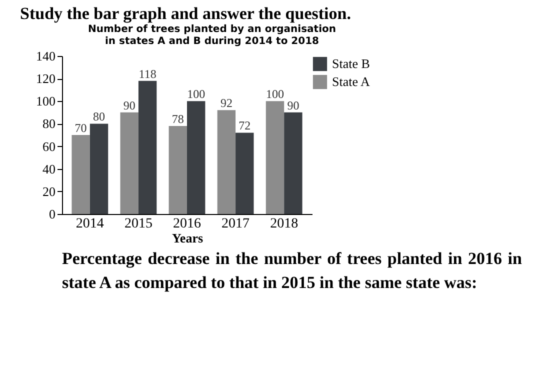 This screenshot has height=369, width=540. I want to click on legend-label: State B, so click(351, 63).